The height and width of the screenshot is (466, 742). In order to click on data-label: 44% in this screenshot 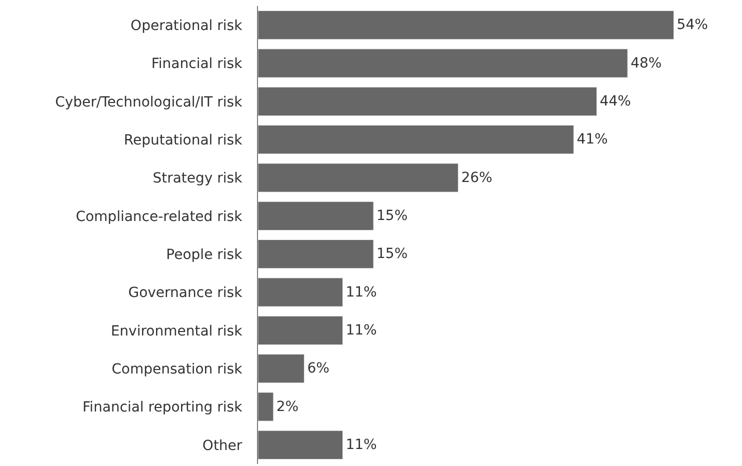, I will do `click(615, 101)`.